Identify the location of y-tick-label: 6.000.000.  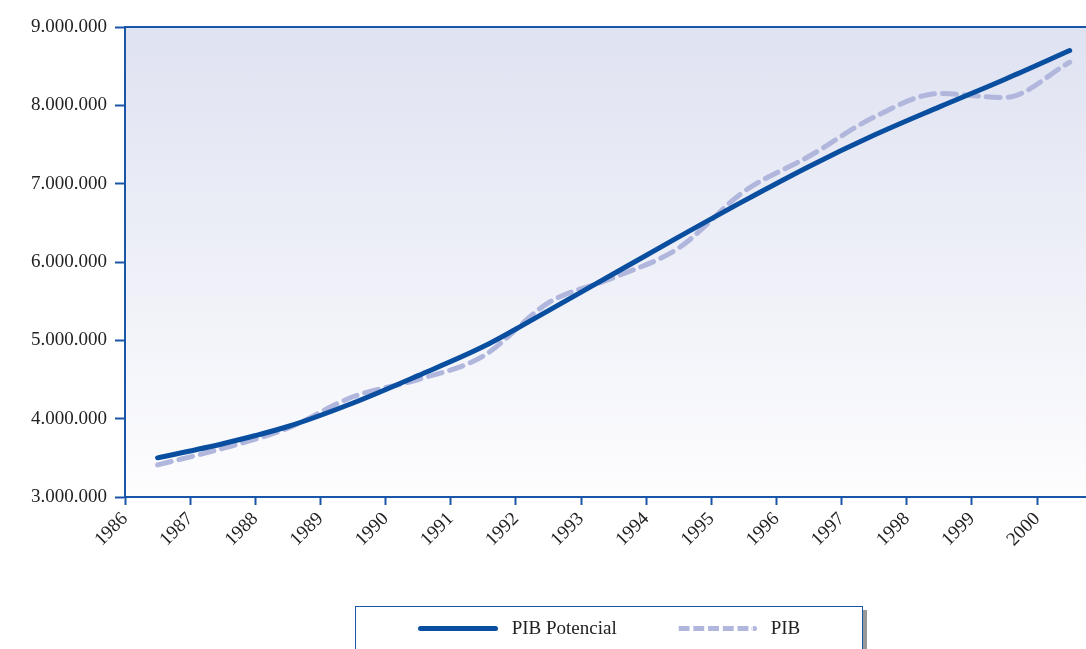
(69, 260).